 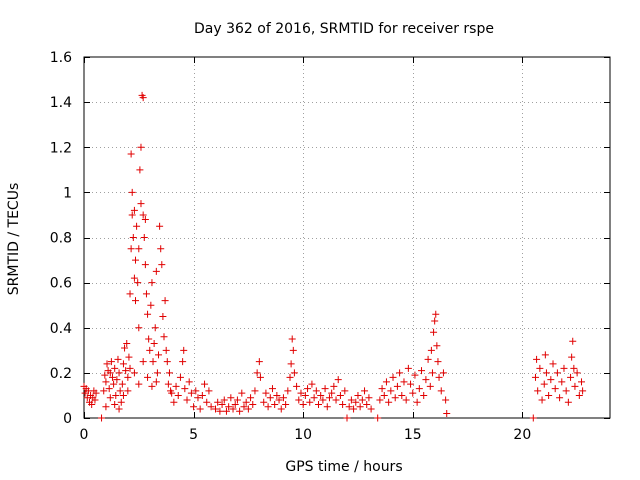 What do you see at coordinates (61, 58) in the screenshot?
I see `y-tick-label: 1.6` at bounding box center [61, 58].